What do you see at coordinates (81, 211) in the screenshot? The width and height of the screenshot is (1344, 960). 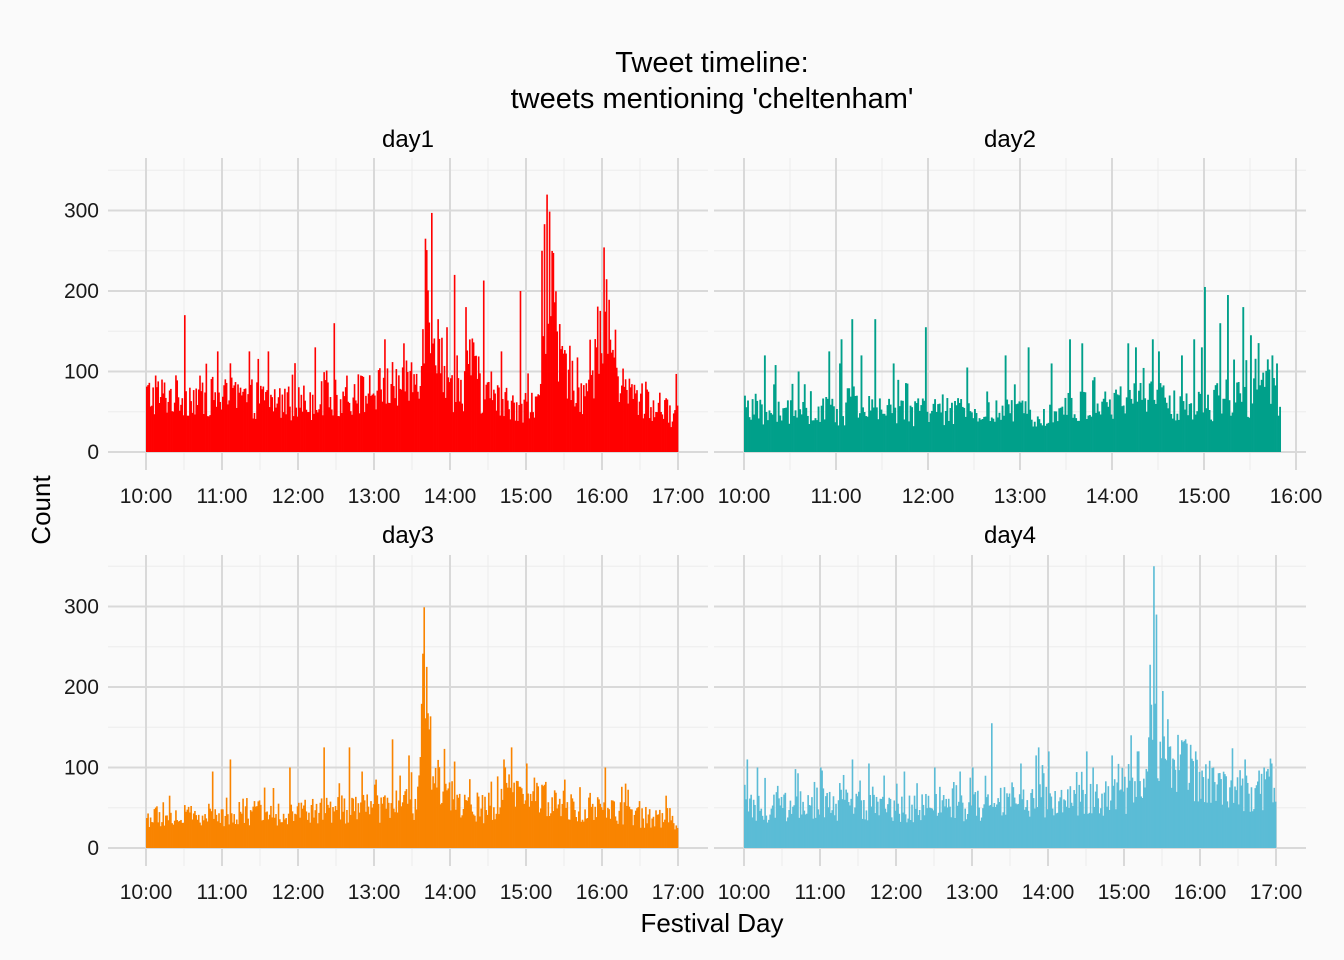 I see `y-tick-label: 300` at bounding box center [81, 211].